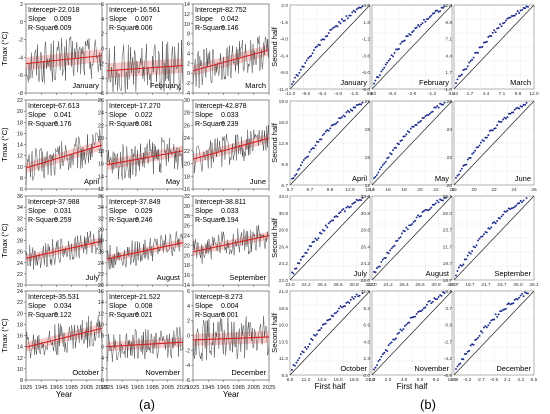  I want to click on x-tick-label: 28.6, so click(338, 285).